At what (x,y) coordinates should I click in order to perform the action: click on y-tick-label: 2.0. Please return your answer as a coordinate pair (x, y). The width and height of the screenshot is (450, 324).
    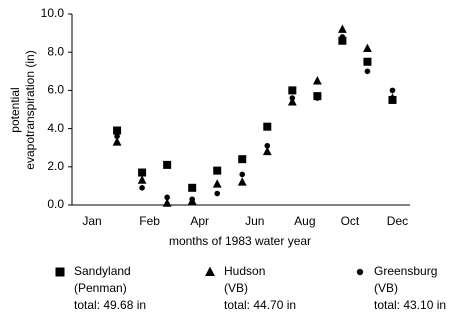
    Looking at the image, I should click on (55, 166).